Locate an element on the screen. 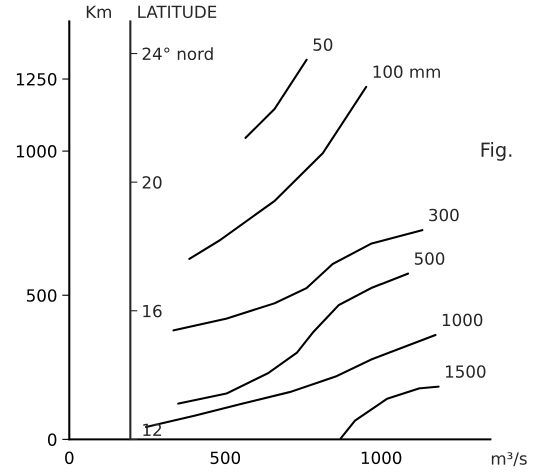 This screenshot has width=533, height=475. y2-tick-label: 16 is located at coordinates (152, 311).